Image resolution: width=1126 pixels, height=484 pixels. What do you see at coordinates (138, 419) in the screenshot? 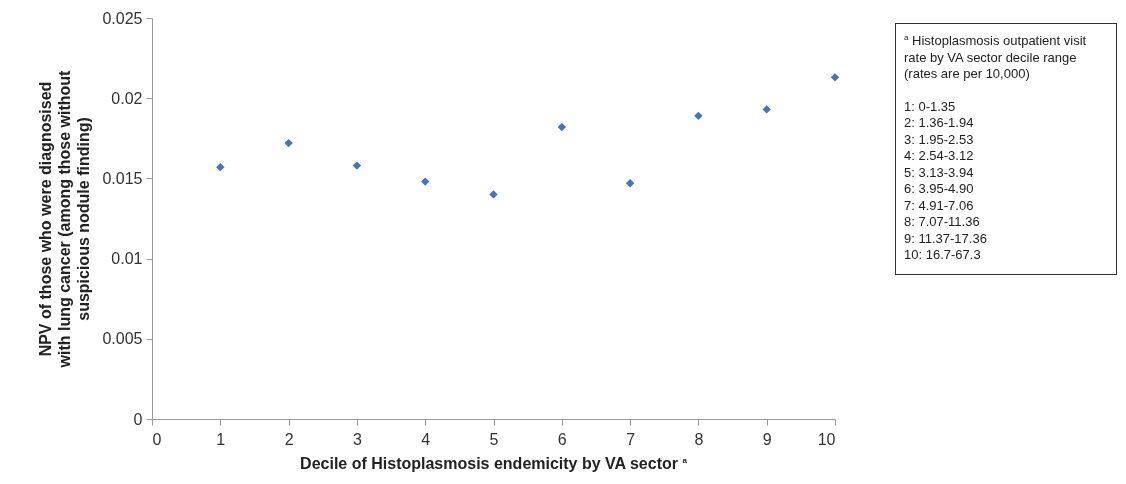
I see `y-tick-label: 0` at bounding box center [138, 419].